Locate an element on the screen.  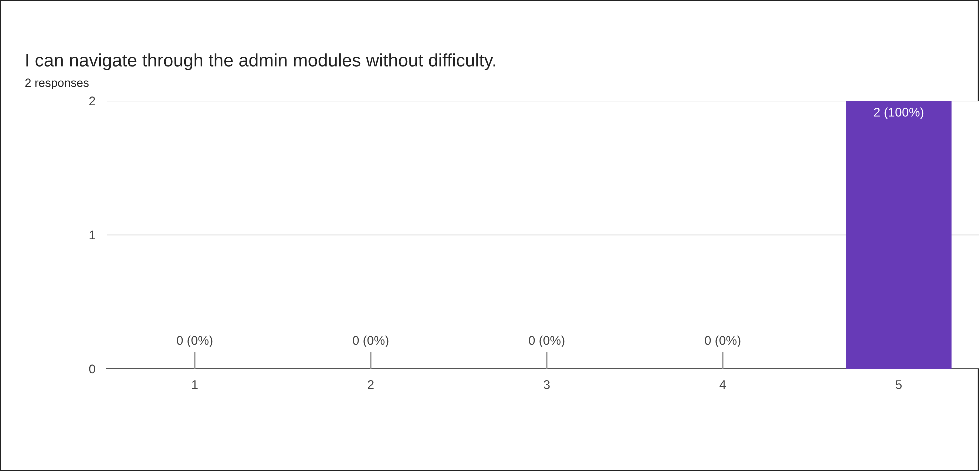
x-tick-label: 1 is located at coordinates (195, 385).